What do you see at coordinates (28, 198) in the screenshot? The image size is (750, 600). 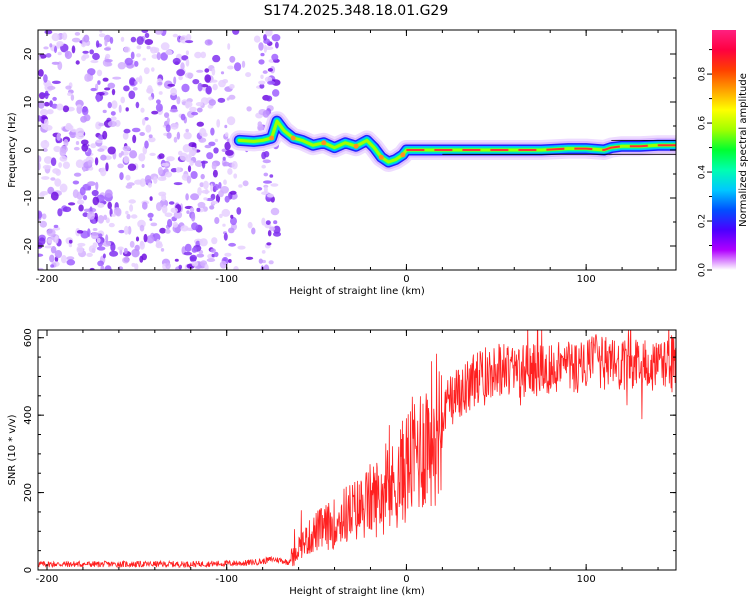 I see `y-tick-label: -10` at bounding box center [28, 198].